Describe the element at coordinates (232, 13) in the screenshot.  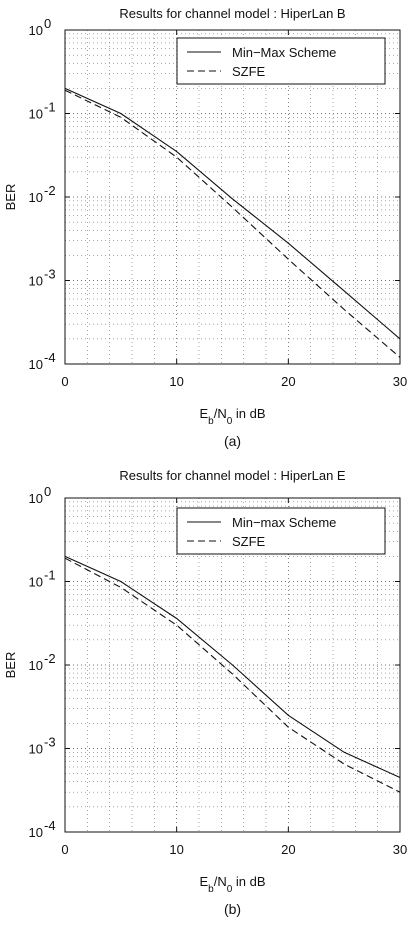
I see `chart-title: Results for channel model : HiperLan B` at that location.